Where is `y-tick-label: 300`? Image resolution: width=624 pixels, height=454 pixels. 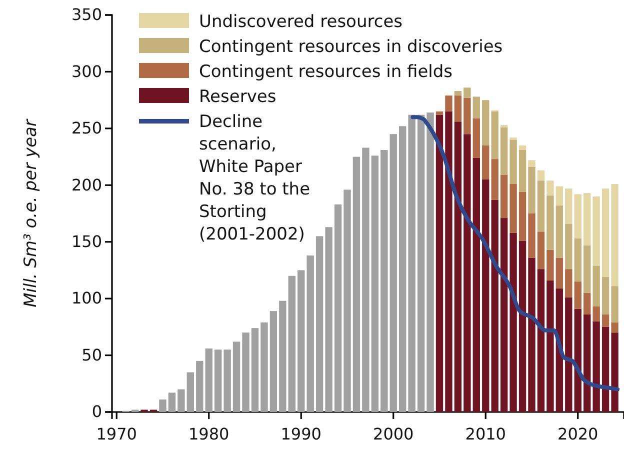 y-tick-label: 300 is located at coordinates (86, 71).